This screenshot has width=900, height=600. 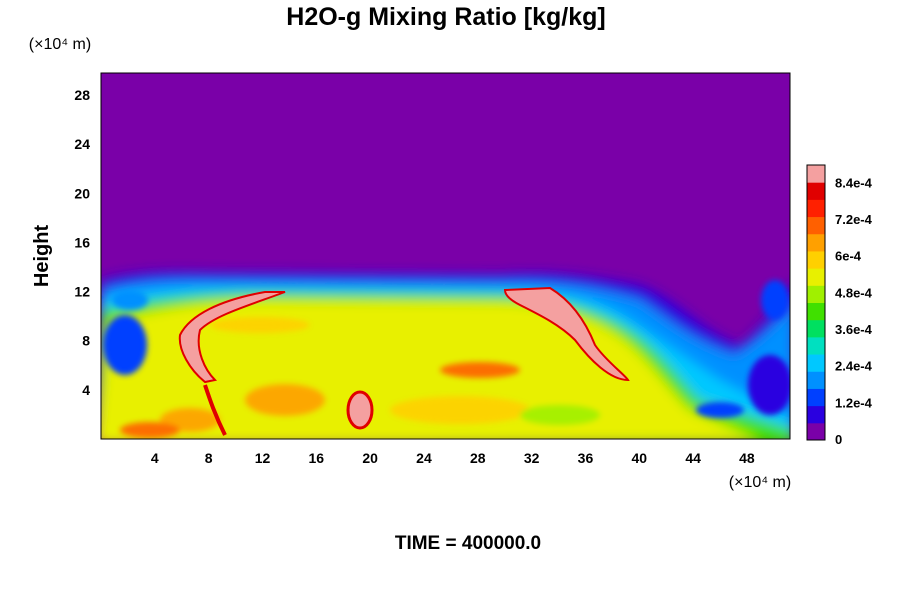 I want to click on x-axis-unit: (×10⁴ m), so click(x=760, y=482).